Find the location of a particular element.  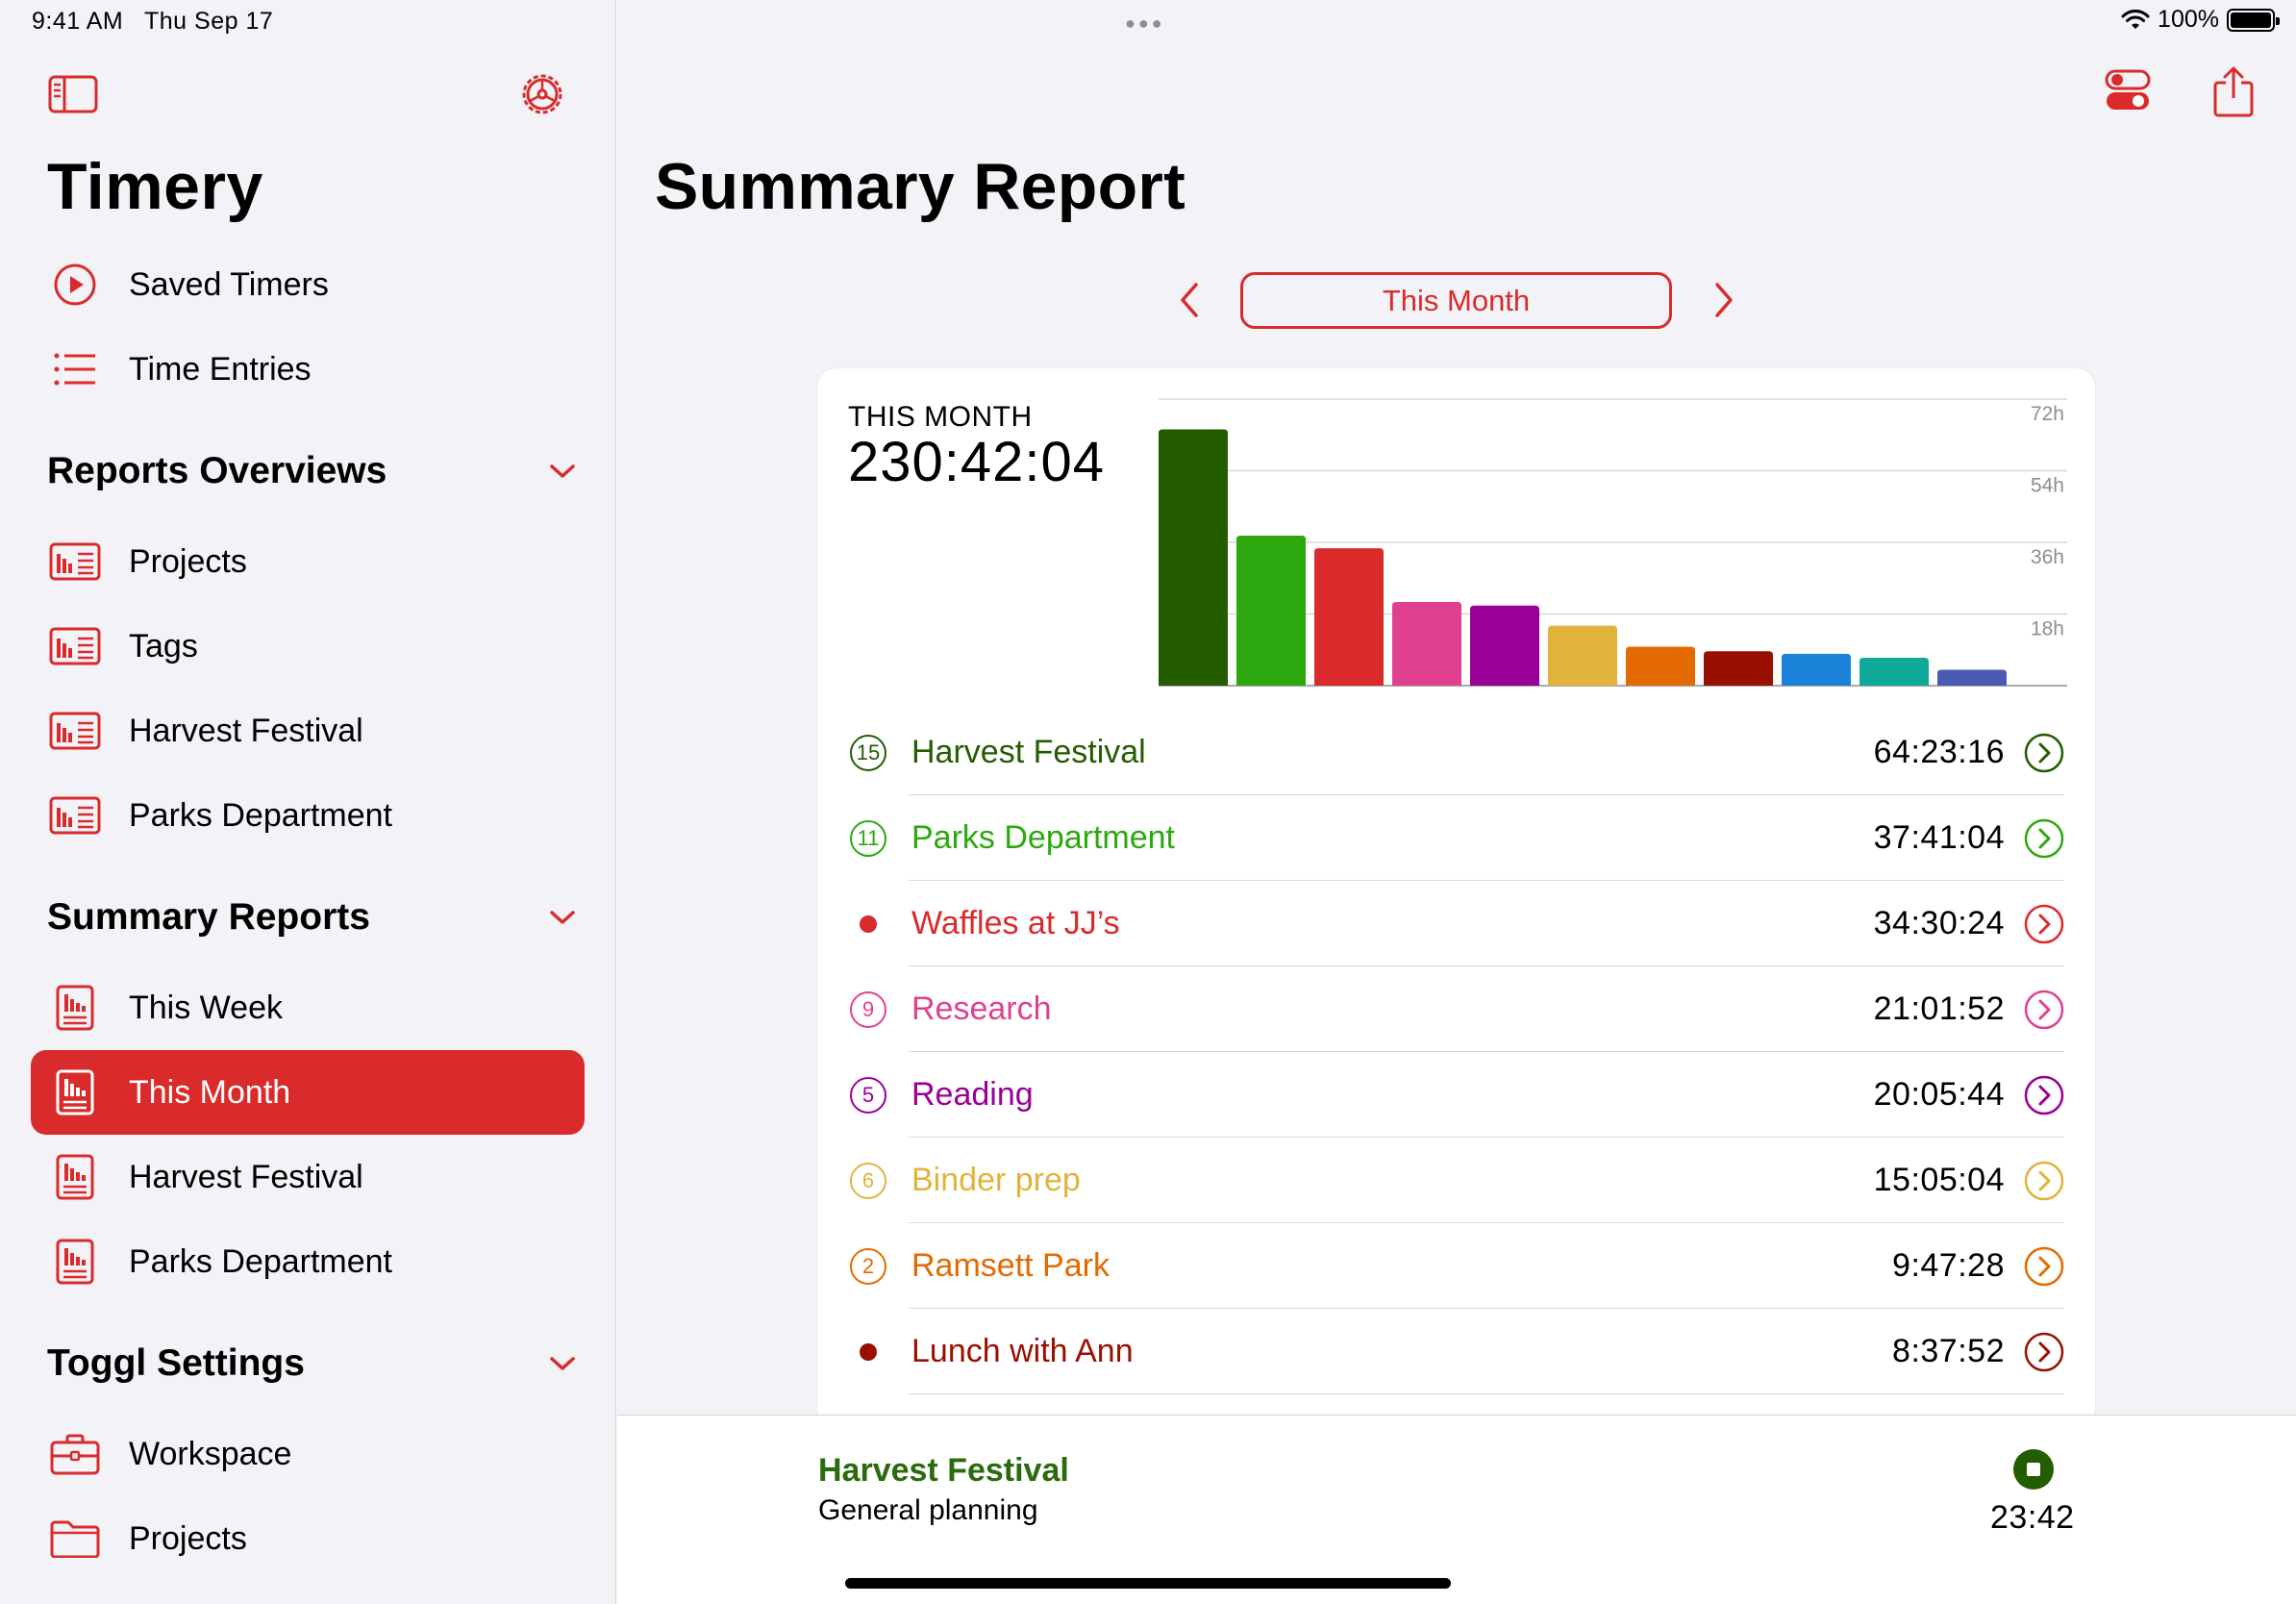

page-title: Summary Report is located at coordinates (920, 186).